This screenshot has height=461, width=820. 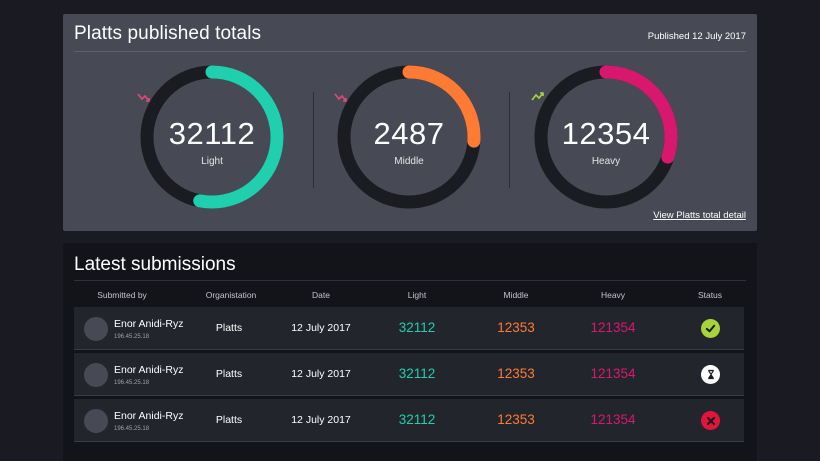 What do you see at coordinates (212, 161) in the screenshot?
I see `gauge-label: Light` at bounding box center [212, 161].